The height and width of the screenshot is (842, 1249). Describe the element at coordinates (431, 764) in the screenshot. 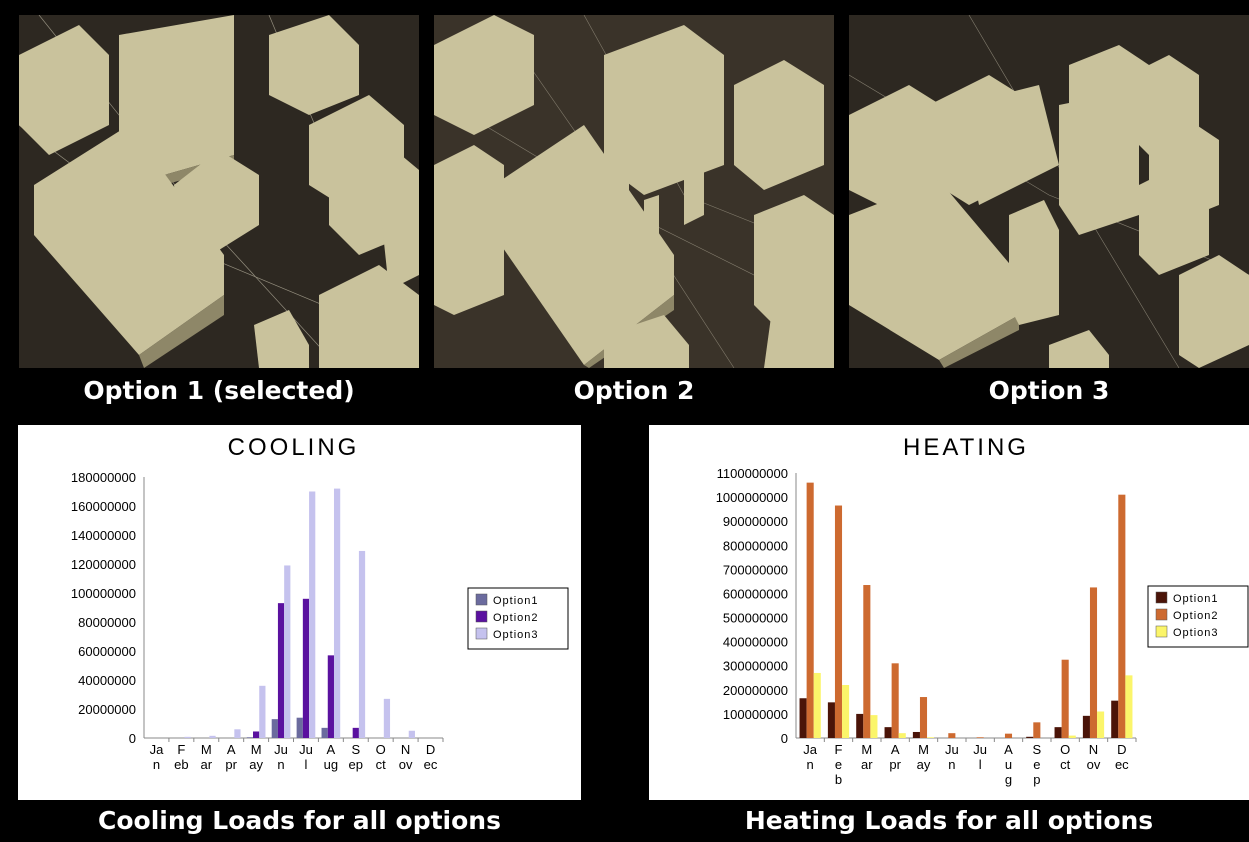

I see `x-tick-label-line: ec` at that location.